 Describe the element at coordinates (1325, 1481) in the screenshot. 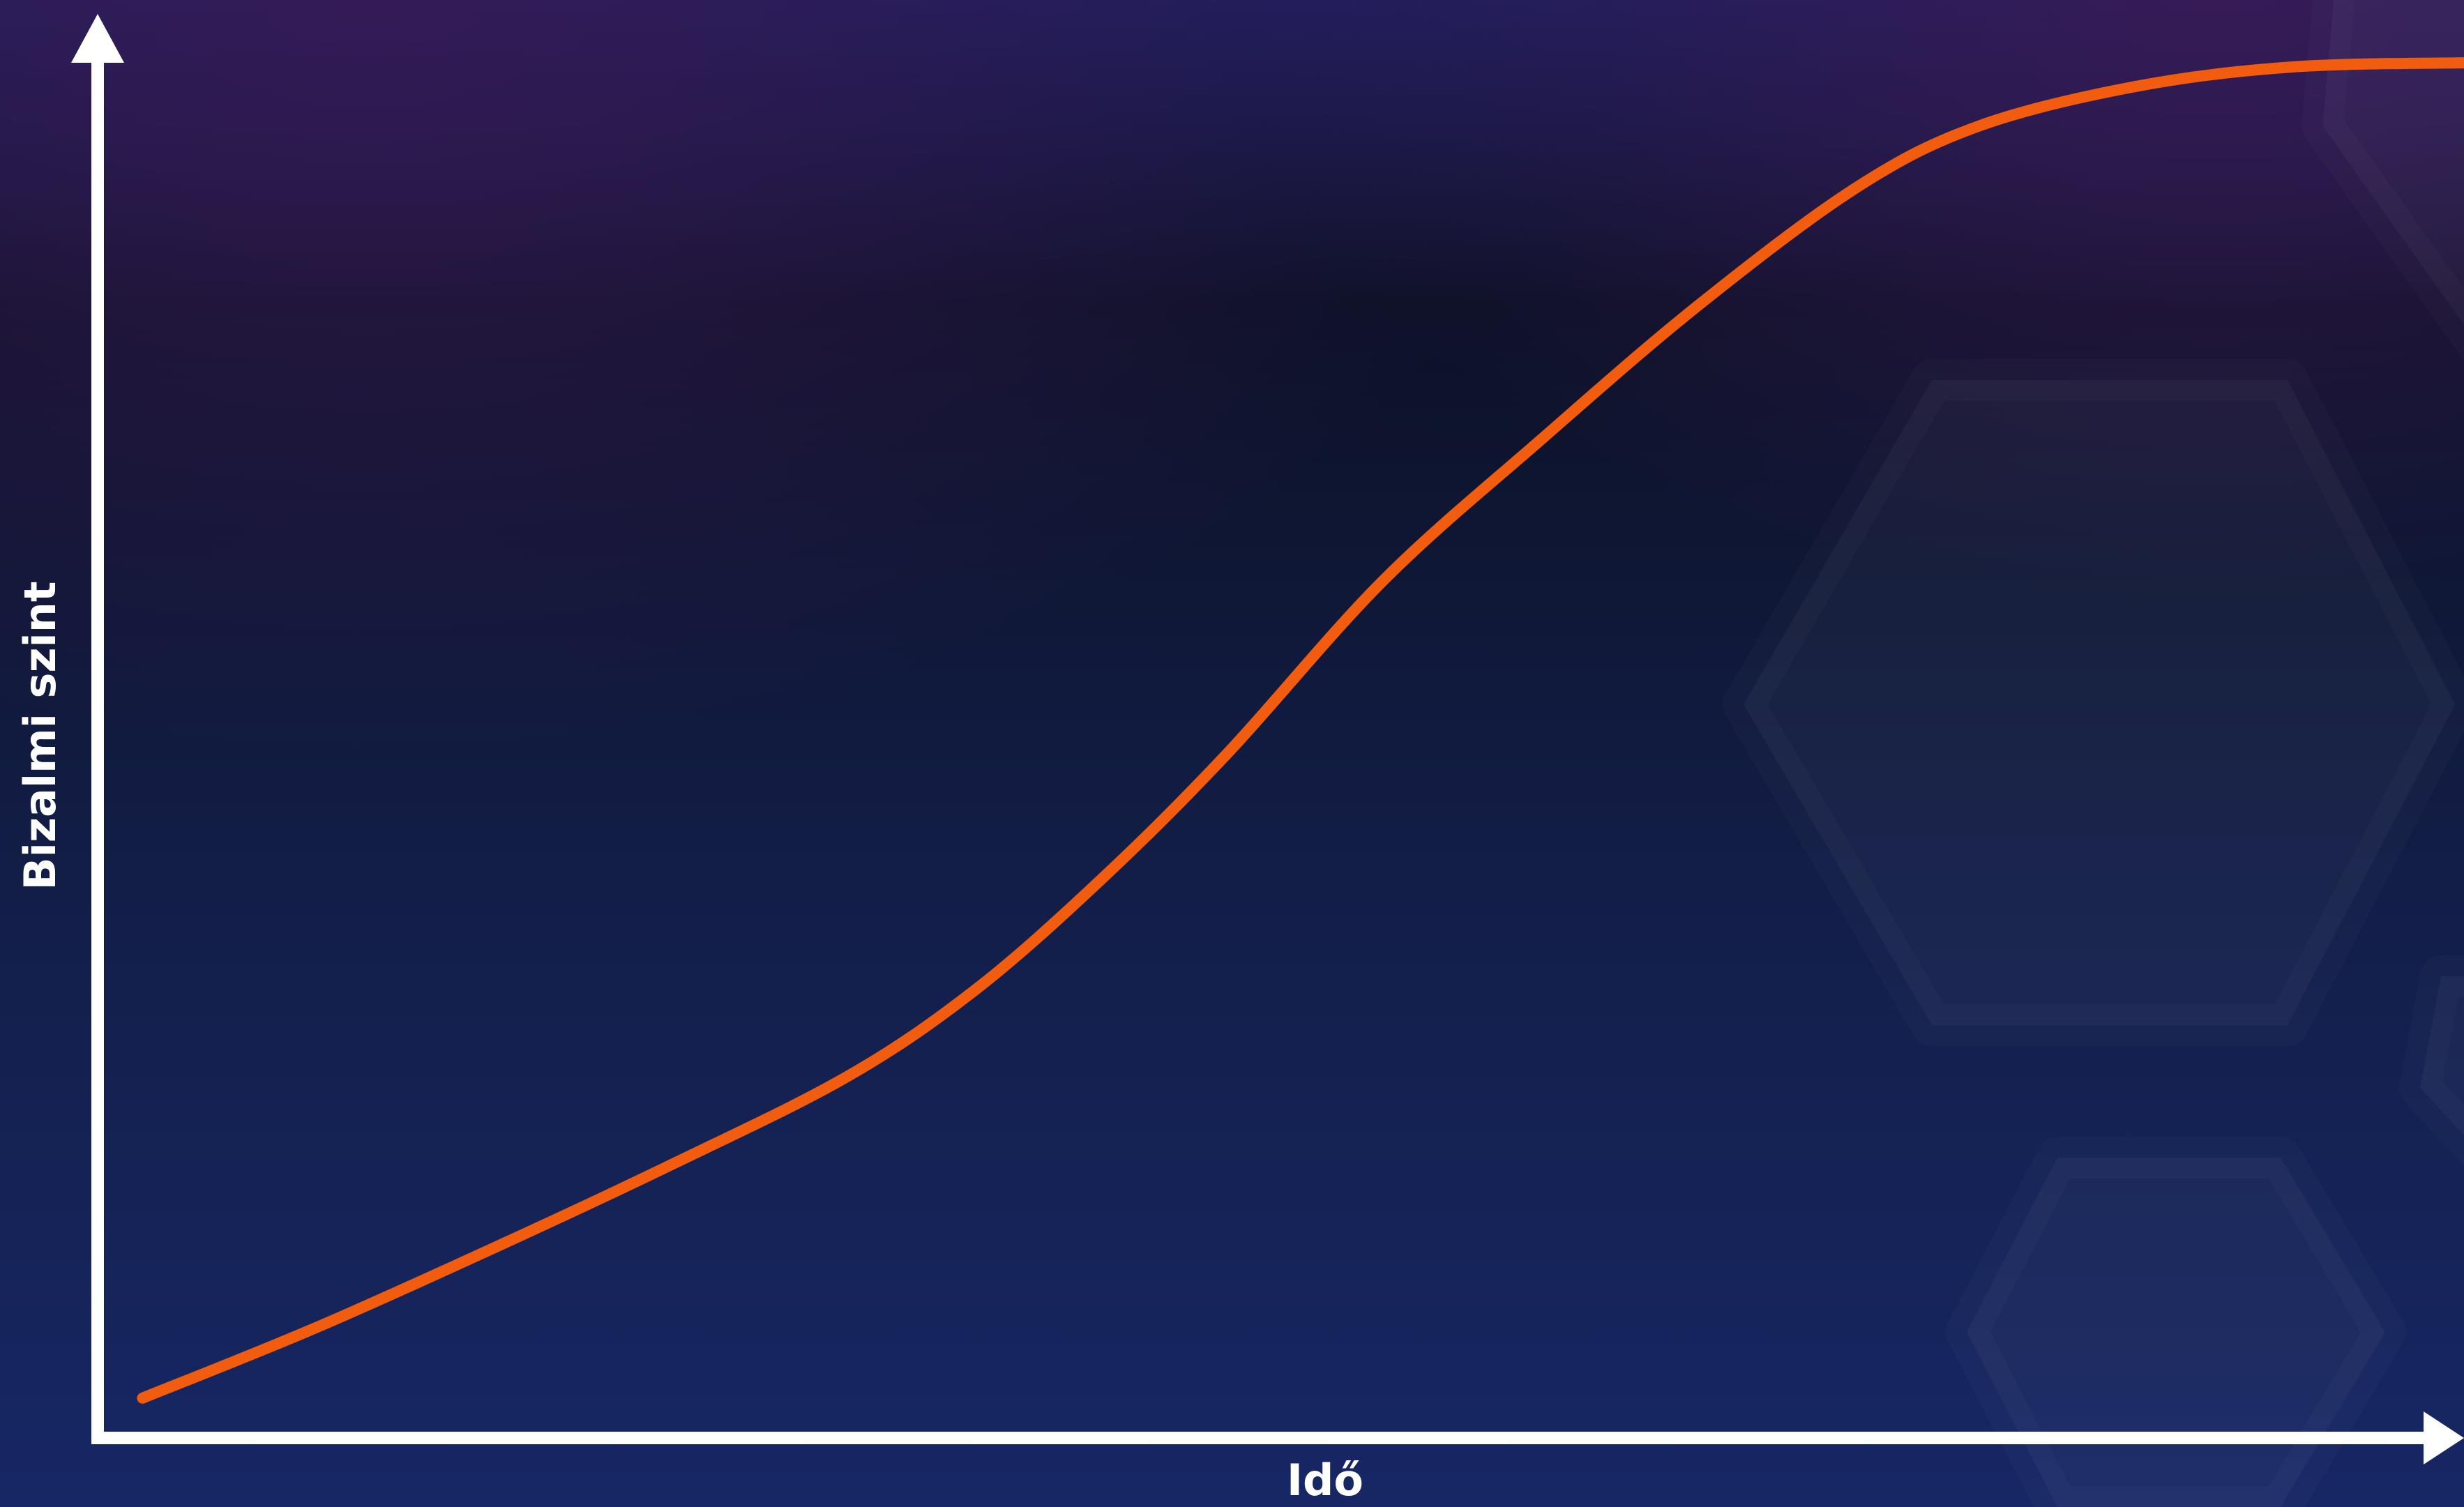

I see `x-axis-label: Idő` at that location.